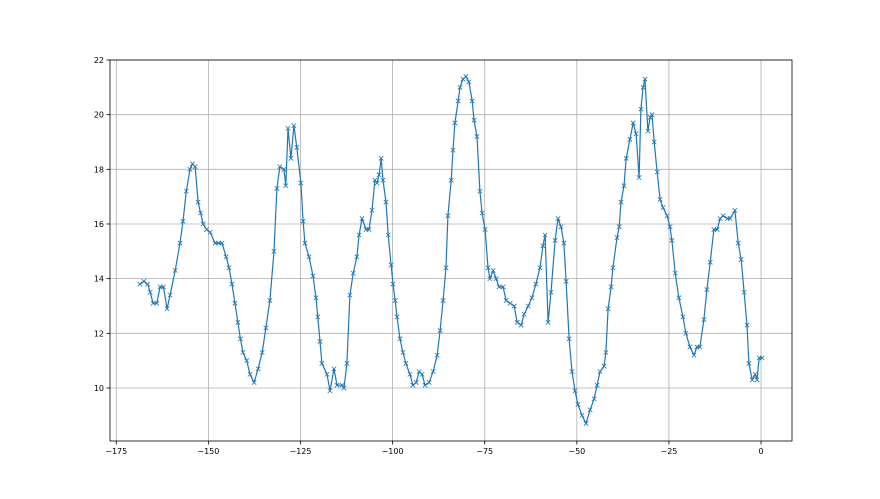 The width and height of the screenshot is (880, 499). Describe the element at coordinates (99, 60) in the screenshot. I see `y-tick-label: 22` at that location.